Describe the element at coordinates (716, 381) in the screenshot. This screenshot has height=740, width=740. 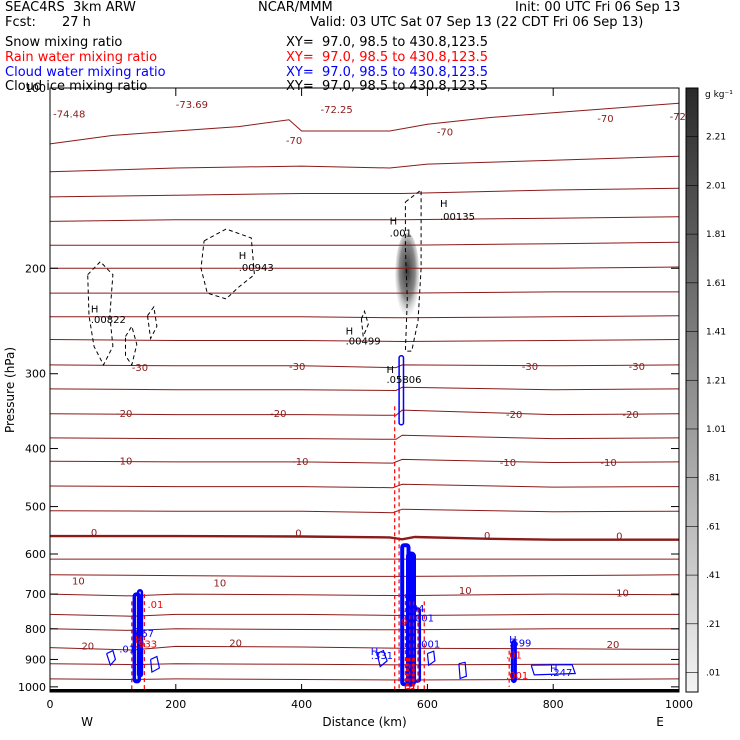
I see `colorbar-tick-label-5: 1.21` at that location.